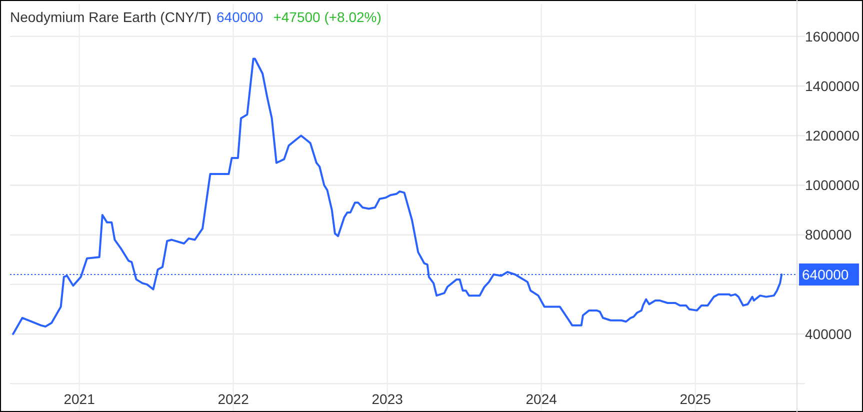 This screenshot has height=412, width=863. What do you see at coordinates (825, 274) in the screenshot?
I see `ref-line-label: 640000` at bounding box center [825, 274].